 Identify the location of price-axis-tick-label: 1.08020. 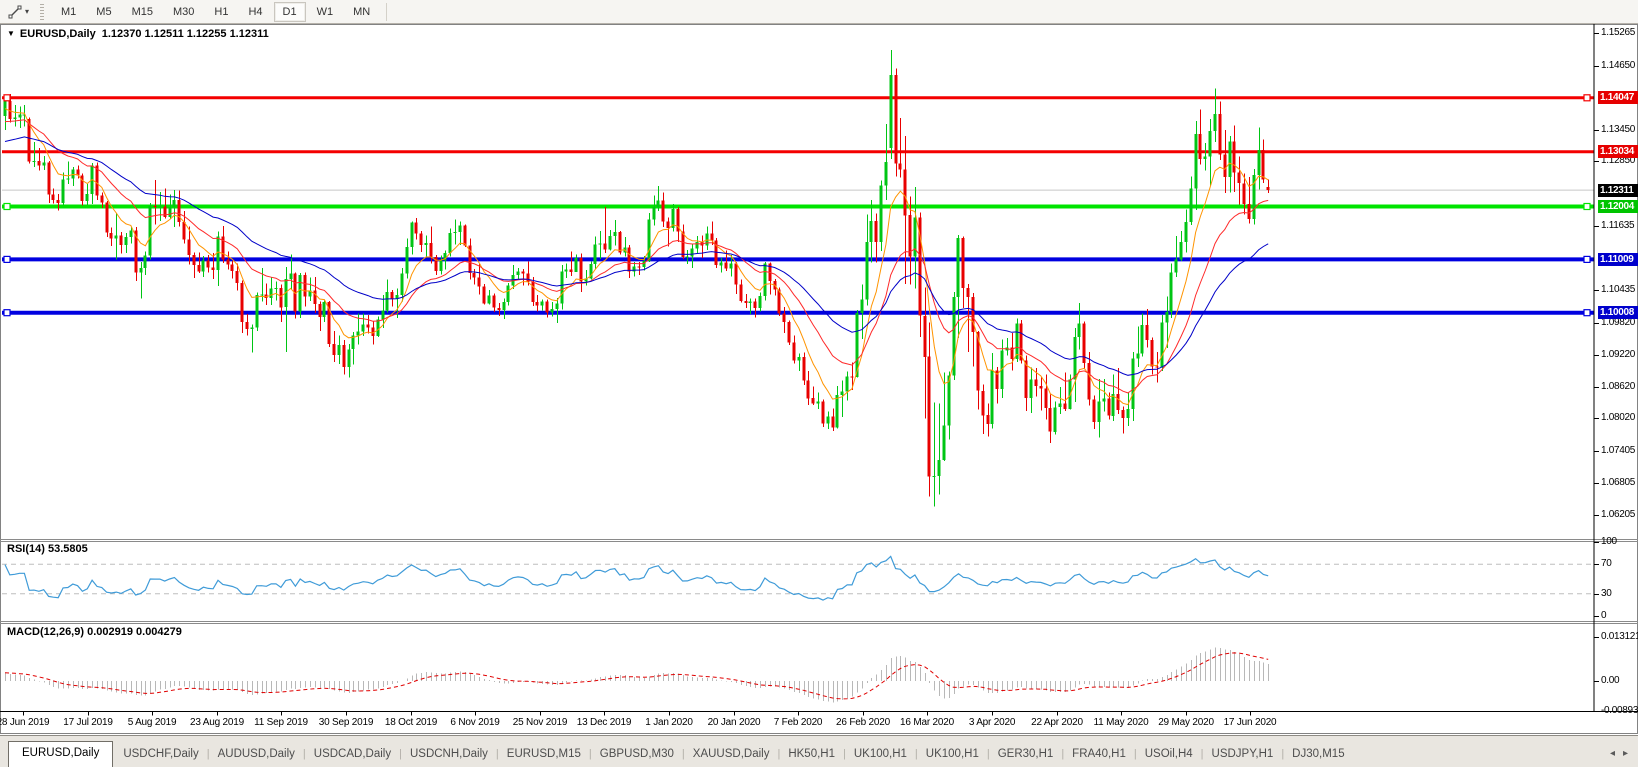
(1618, 417).